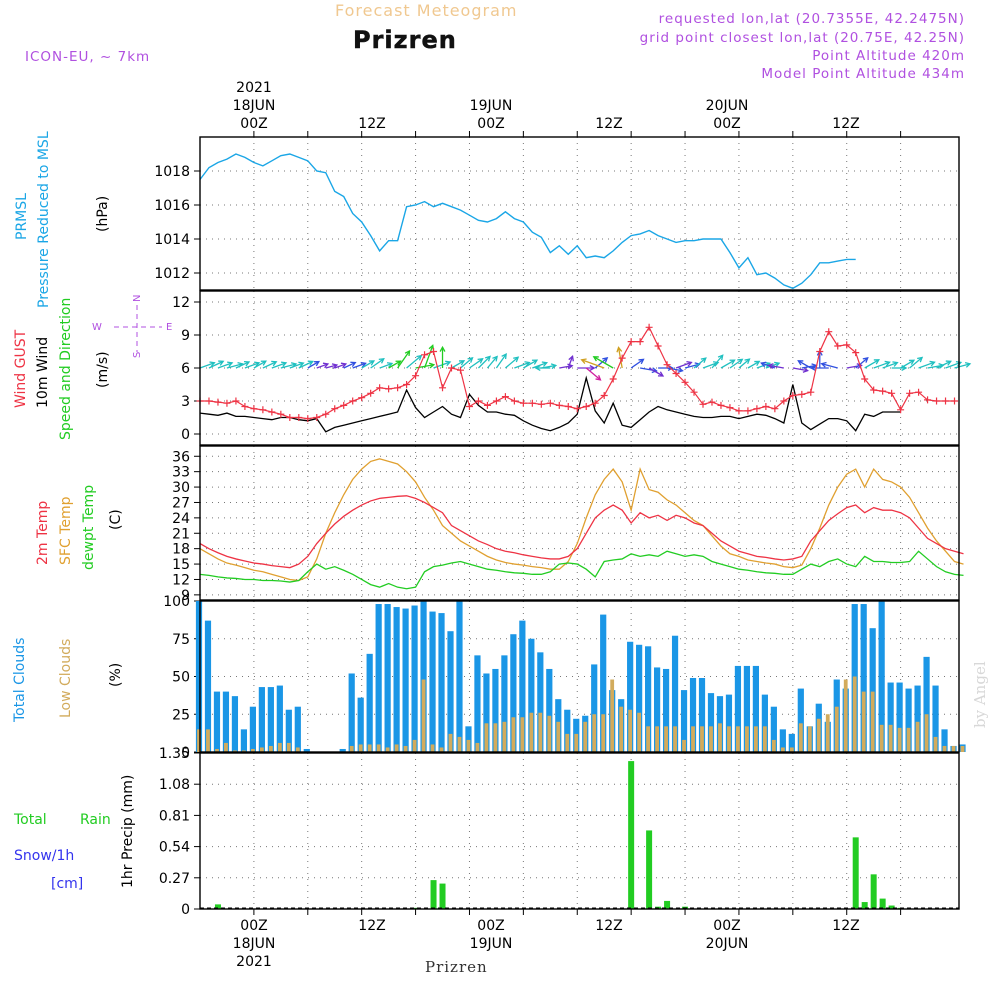  I want to click on y-tick-label: 21, so click(181, 534).